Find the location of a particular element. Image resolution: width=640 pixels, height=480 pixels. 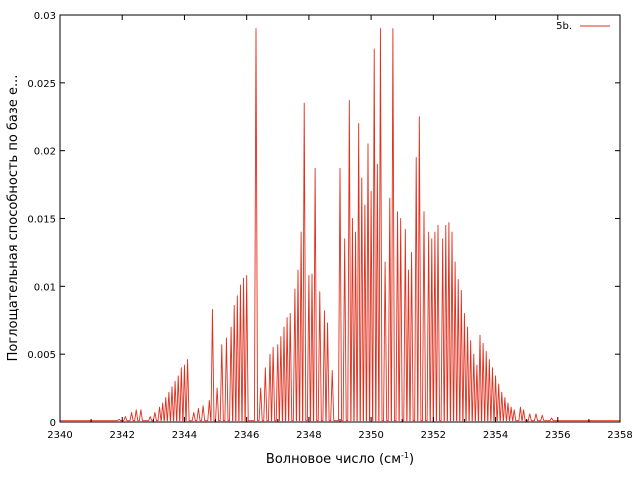

y-tick-label: 0.03 is located at coordinates (45, 16).